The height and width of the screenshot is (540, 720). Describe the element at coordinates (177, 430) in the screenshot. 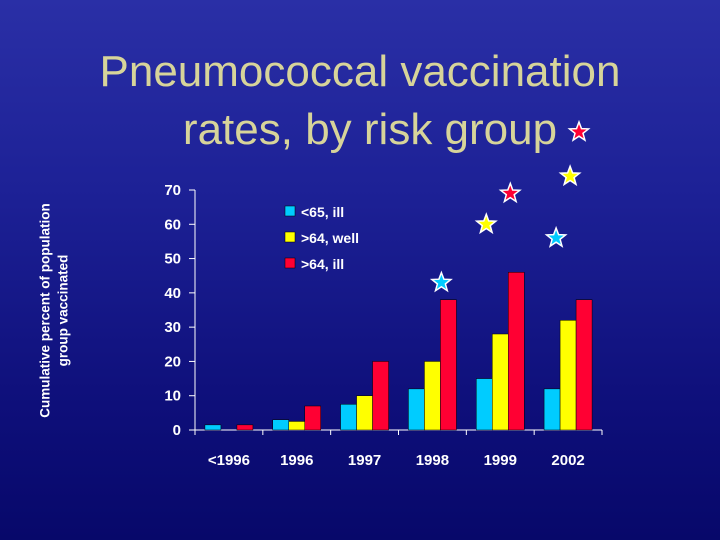

I see `y-tick-label: 0` at that location.